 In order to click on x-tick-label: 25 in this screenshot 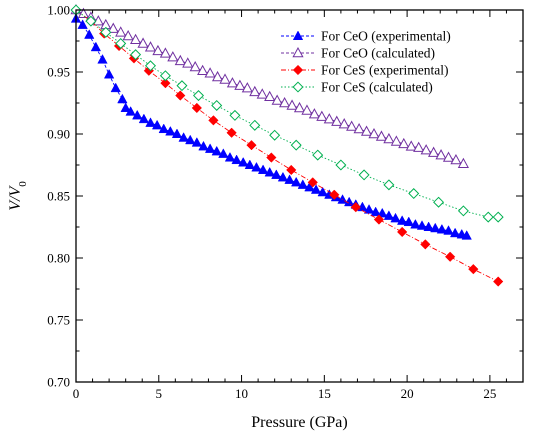, I will do `click(489, 393)`.